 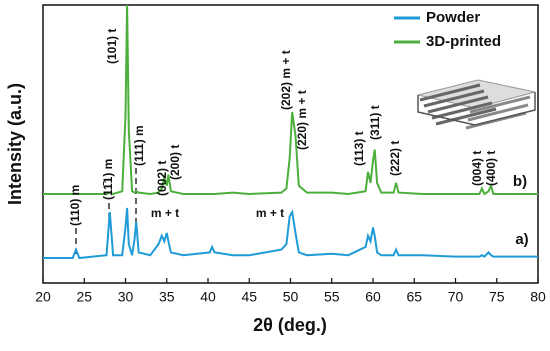 I want to click on peak-label: (111) m, so click(x=139, y=145).